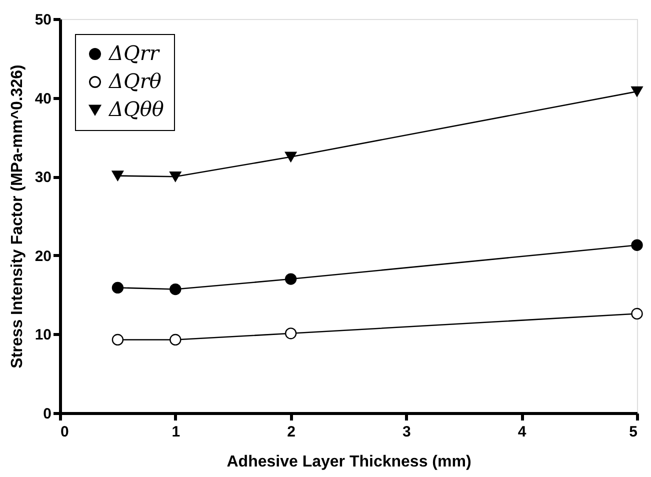 This screenshot has height=477, width=651. What do you see at coordinates (176, 432) in the screenshot?
I see `x-tick-label: 1` at bounding box center [176, 432].